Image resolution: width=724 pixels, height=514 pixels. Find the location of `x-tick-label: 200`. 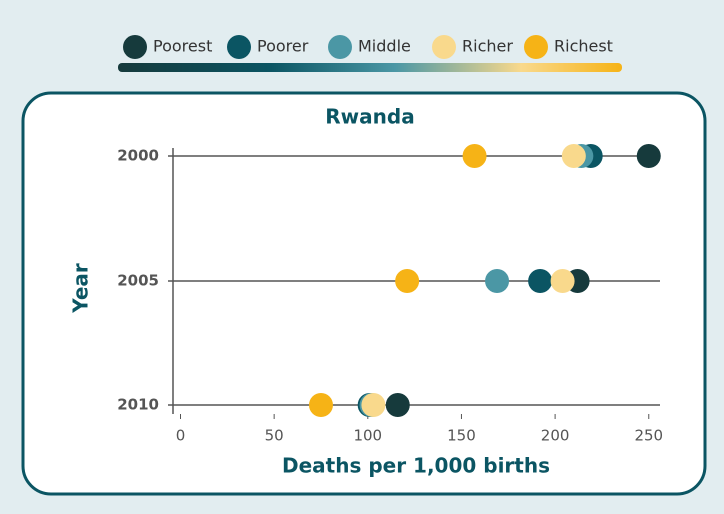

x-tick-label: 200 is located at coordinates (555, 436).